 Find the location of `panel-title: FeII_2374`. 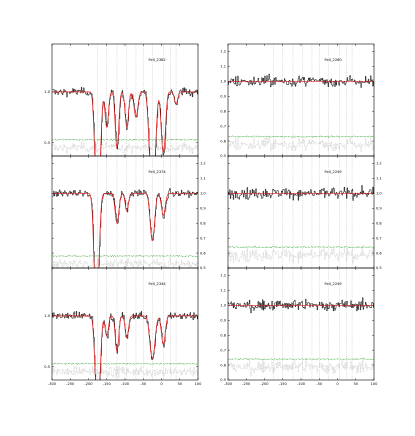

panel-title: FeII_2374 is located at coordinates (158, 172).